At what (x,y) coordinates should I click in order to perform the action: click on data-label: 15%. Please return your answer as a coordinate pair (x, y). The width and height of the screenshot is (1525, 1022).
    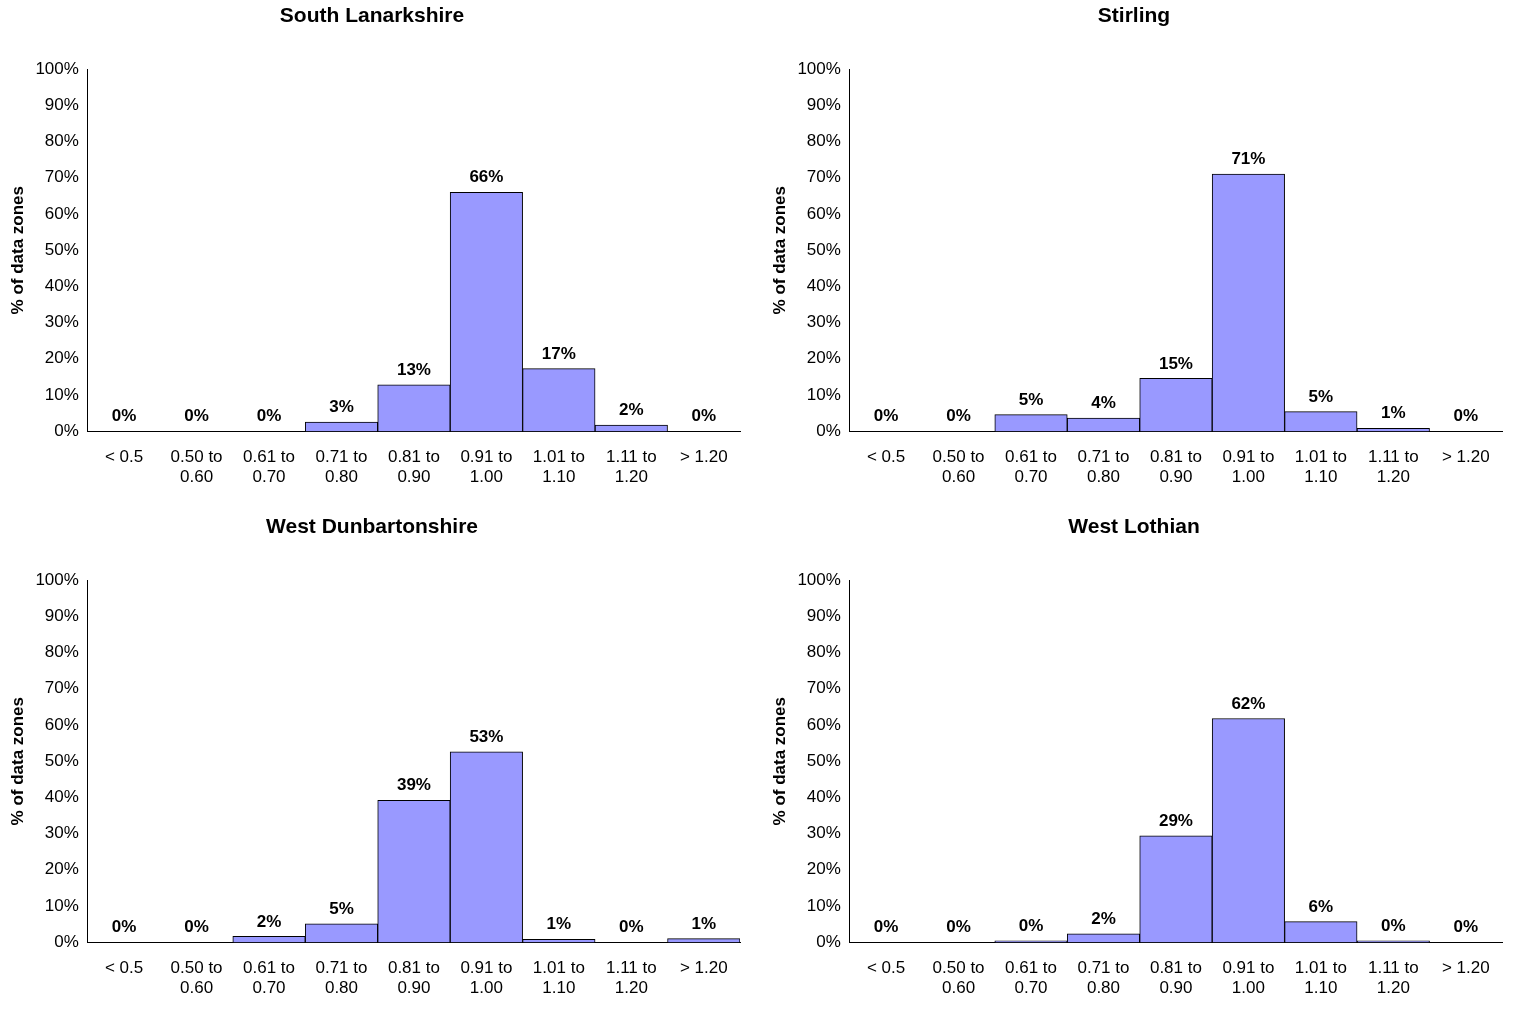
    Looking at the image, I should click on (1175, 363).